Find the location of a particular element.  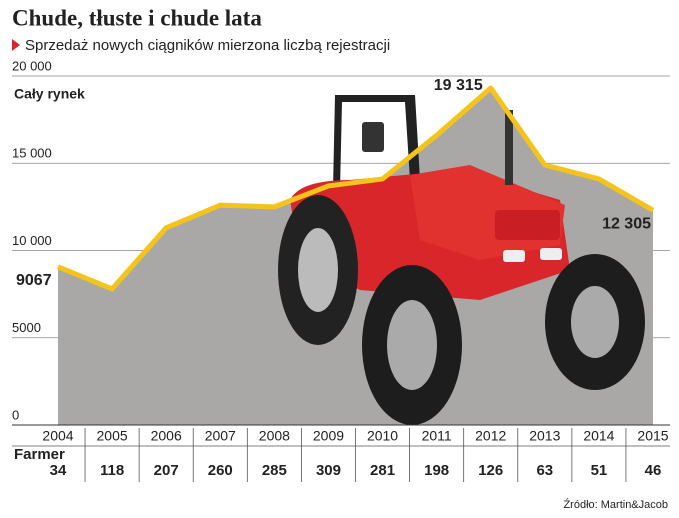

y-tick-label: 10 000 is located at coordinates (32, 240).